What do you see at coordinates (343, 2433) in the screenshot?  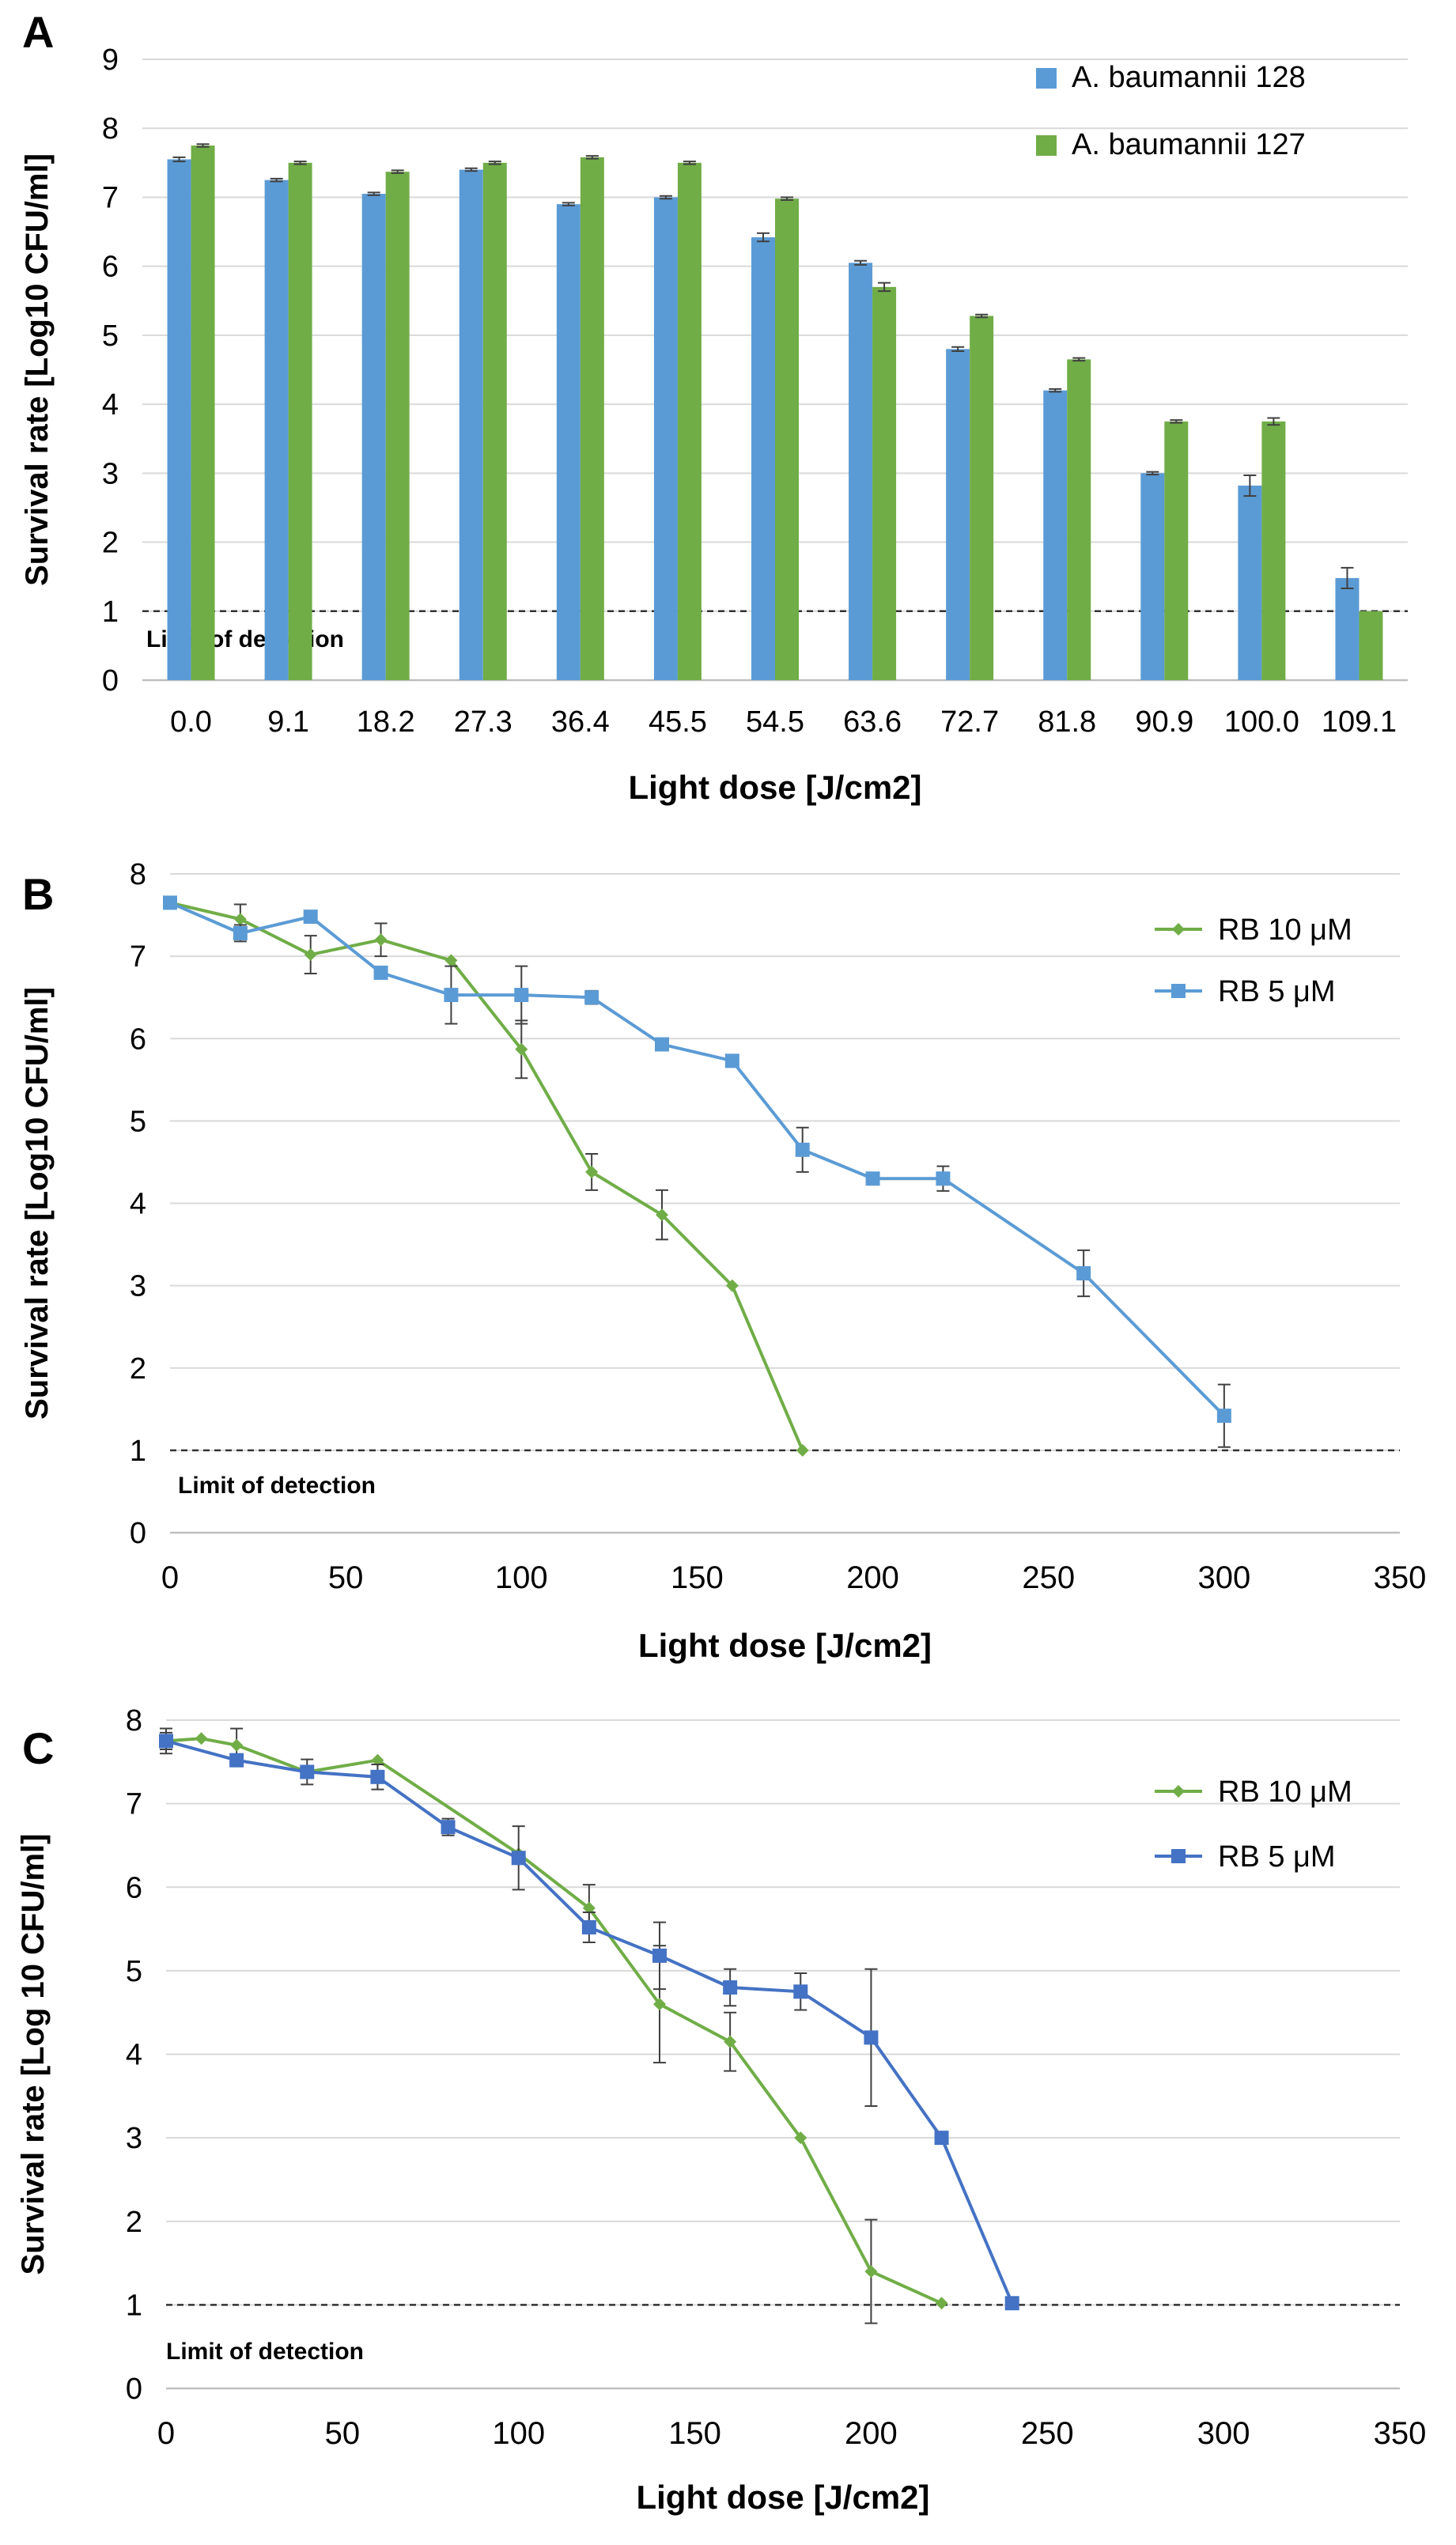 I see `x-tick-label: 50` at bounding box center [343, 2433].